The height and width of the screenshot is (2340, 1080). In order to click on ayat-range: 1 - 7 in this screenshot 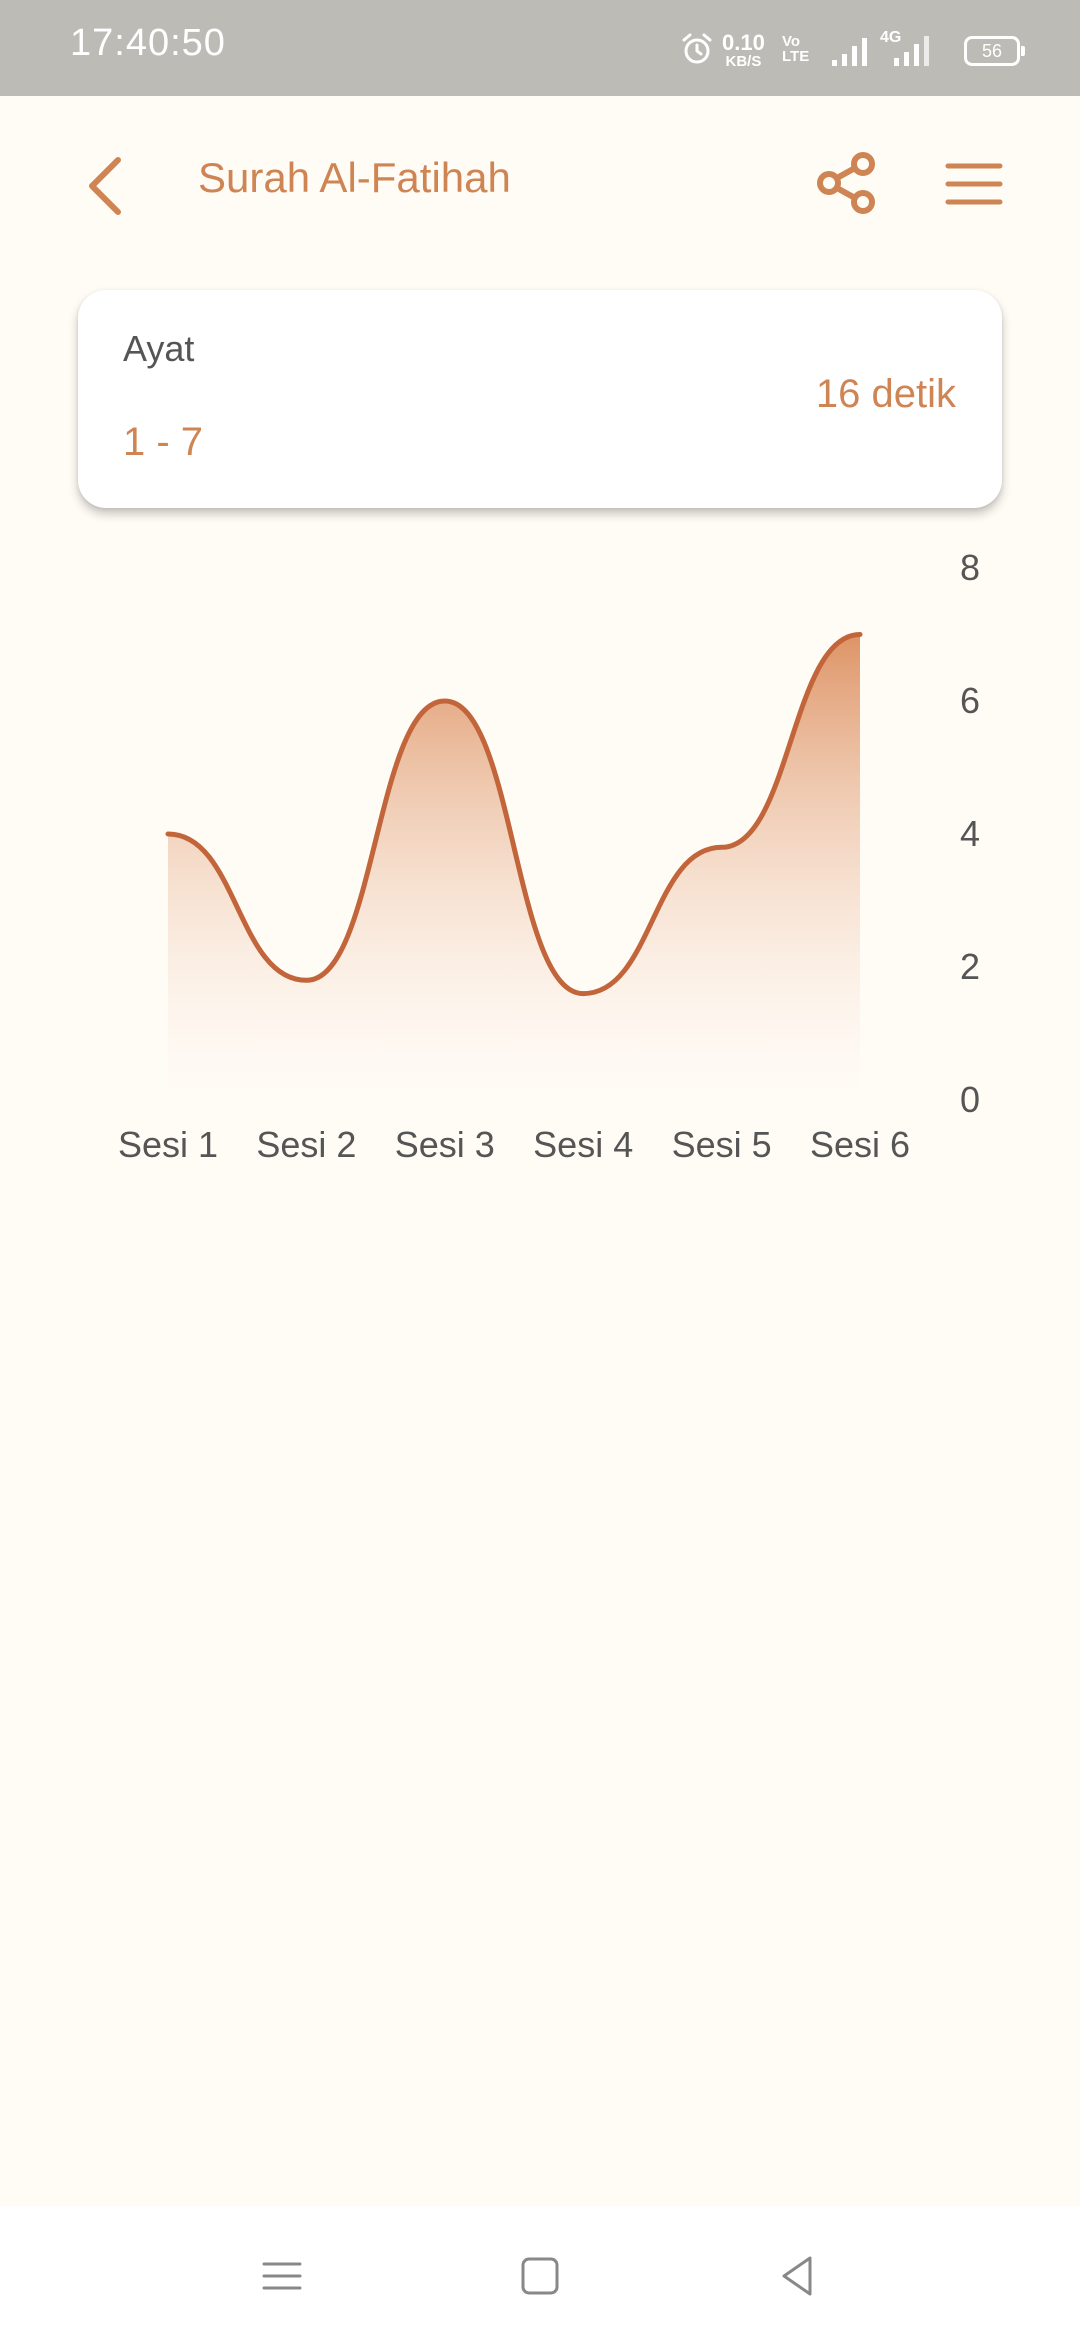, I will do `click(163, 442)`.